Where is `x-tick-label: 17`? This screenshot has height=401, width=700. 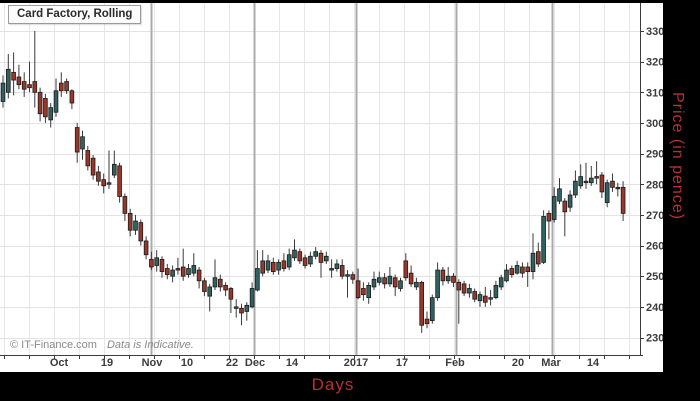
x-tick-label: 17 is located at coordinates (402, 363).